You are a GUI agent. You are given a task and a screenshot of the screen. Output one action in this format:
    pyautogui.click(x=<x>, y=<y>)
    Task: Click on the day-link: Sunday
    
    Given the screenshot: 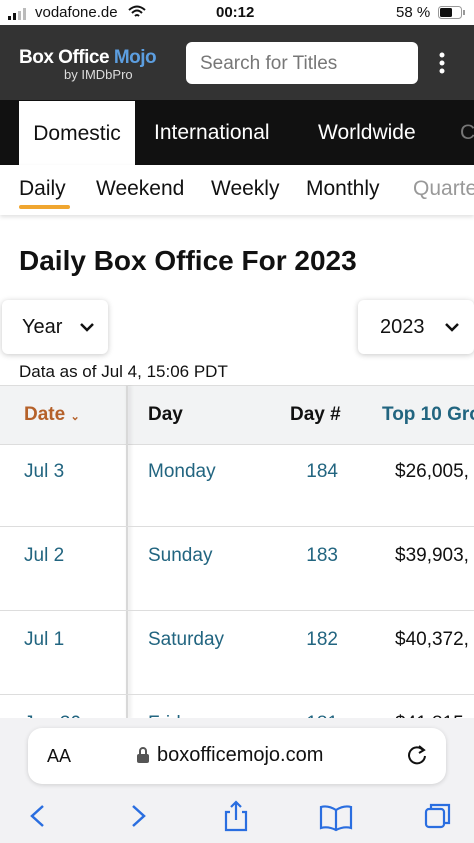 What is the action you would take?
    pyautogui.click(x=180, y=555)
    